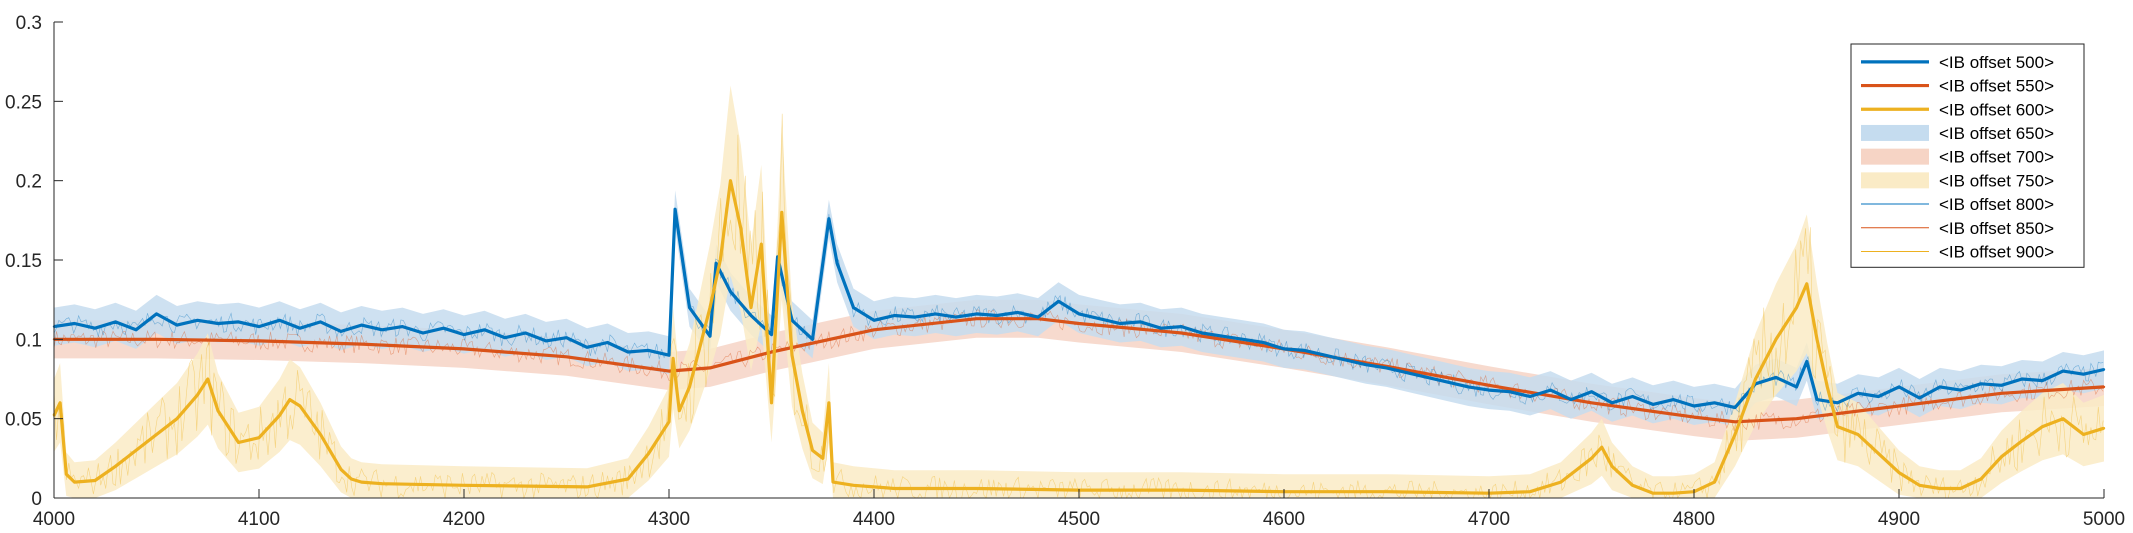 The height and width of the screenshot is (533, 2133). Describe the element at coordinates (1996, 228) in the screenshot. I see `legend-label: <IB offset 850>` at that location.